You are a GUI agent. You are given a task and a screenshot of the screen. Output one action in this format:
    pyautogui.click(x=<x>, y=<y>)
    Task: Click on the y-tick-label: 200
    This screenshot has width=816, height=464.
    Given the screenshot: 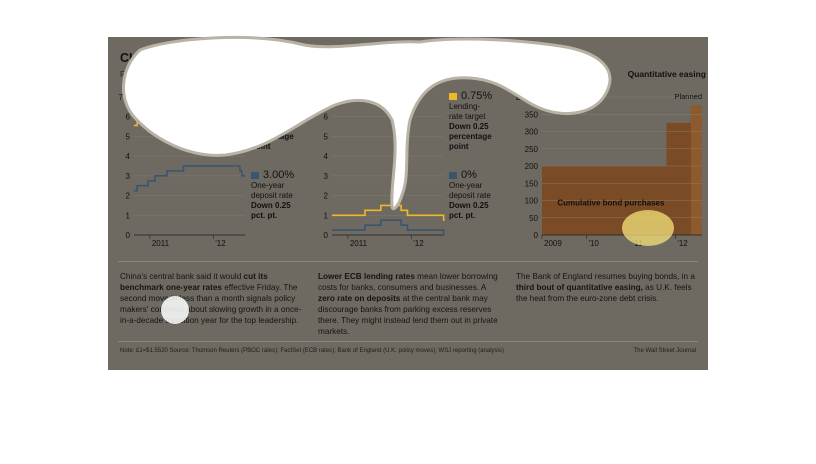 What is the action you would take?
    pyautogui.click(x=532, y=166)
    